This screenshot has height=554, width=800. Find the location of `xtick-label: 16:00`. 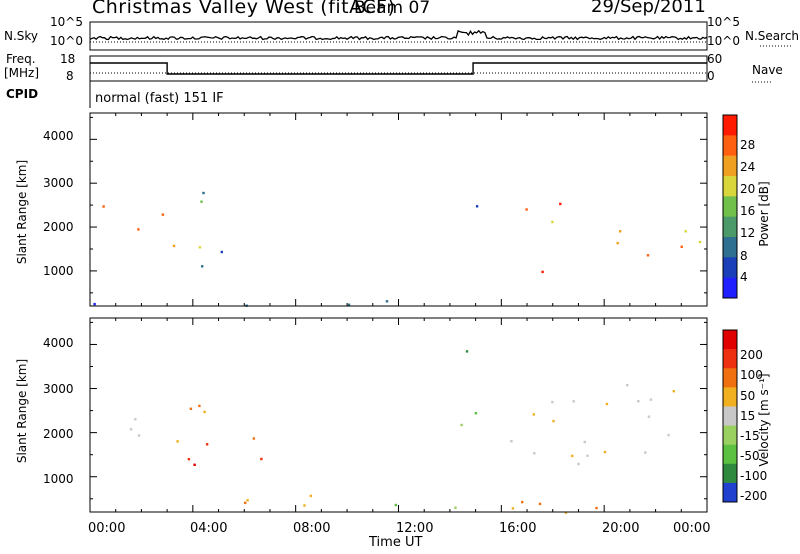

xtick-label: 16:00 is located at coordinates (518, 528).